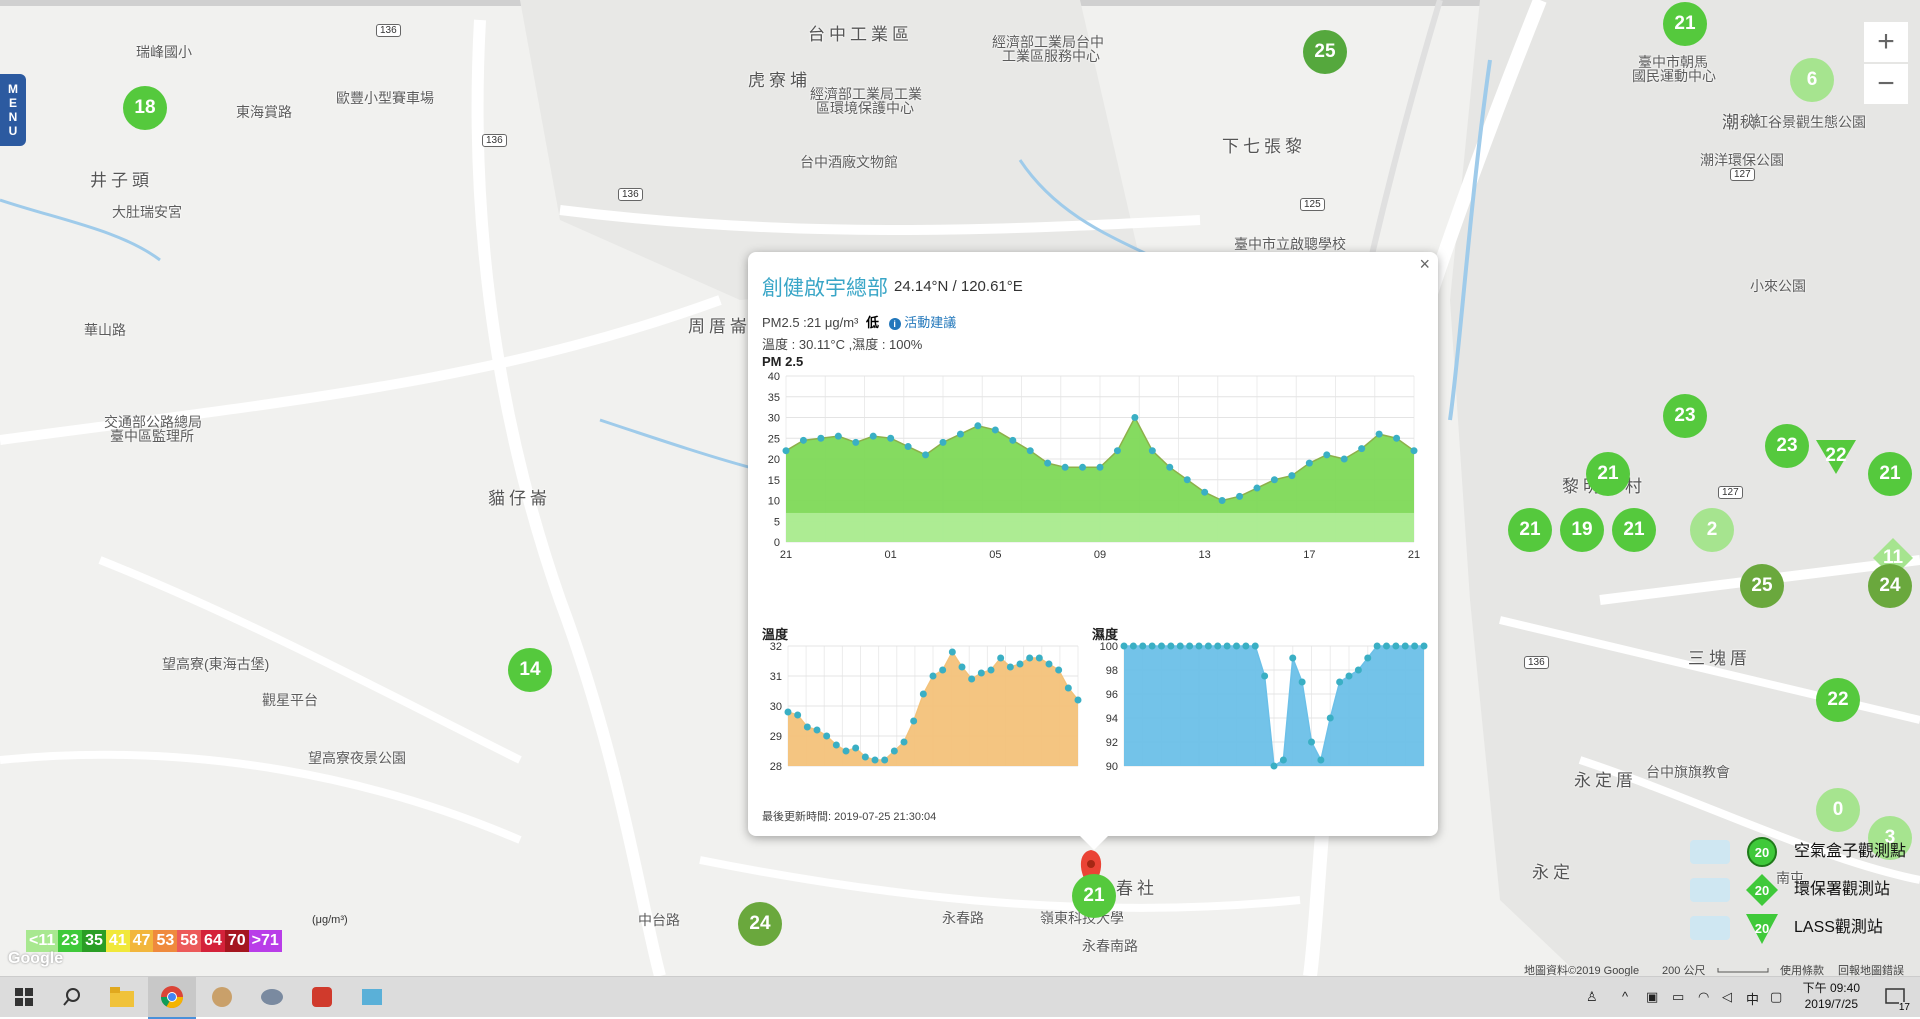  Describe the element at coordinates (1831, 996) in the screenshot. I see `system-clock: 下午 09:40 2019/7/25` at that location.